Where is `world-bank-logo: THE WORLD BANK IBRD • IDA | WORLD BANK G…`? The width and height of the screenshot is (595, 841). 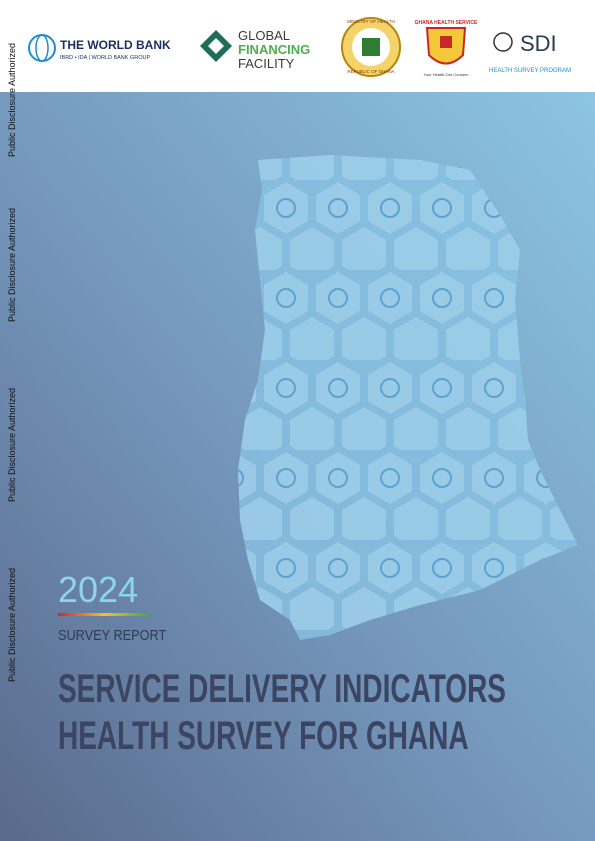 world-bank-logo: THE WORLD BANK IBRD • IDA | WORLD BANK G… is located at coordinates (99, 48).